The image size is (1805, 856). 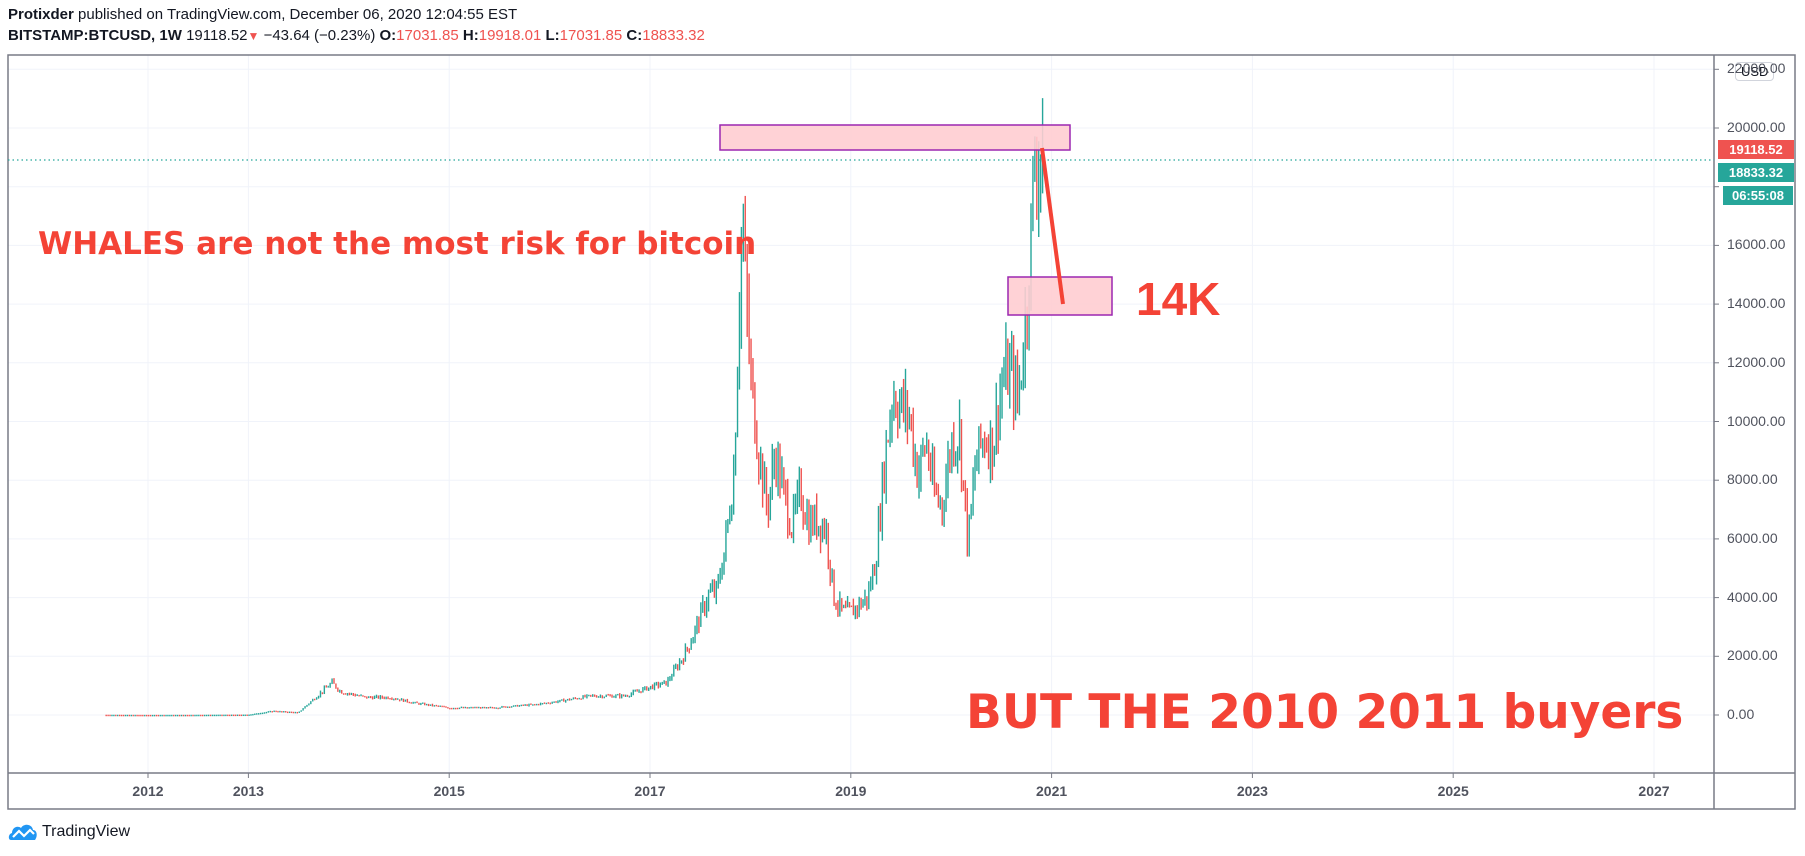 What do you see at coordinates (253, 36) in the screenshot?
I see `triangle-down-icon: ▼` at bounding box center [253, 36].